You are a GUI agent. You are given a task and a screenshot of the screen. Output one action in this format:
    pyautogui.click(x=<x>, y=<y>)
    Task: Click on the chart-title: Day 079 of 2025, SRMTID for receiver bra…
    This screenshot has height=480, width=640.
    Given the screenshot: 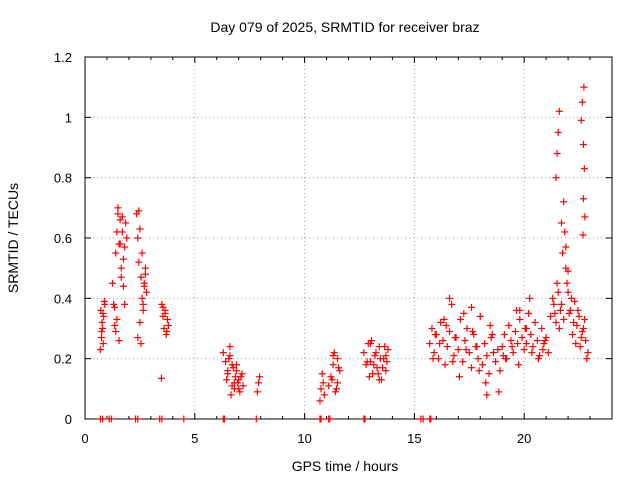 What is the action you would take?
    pyautogui.click(x=344, y=27)
    